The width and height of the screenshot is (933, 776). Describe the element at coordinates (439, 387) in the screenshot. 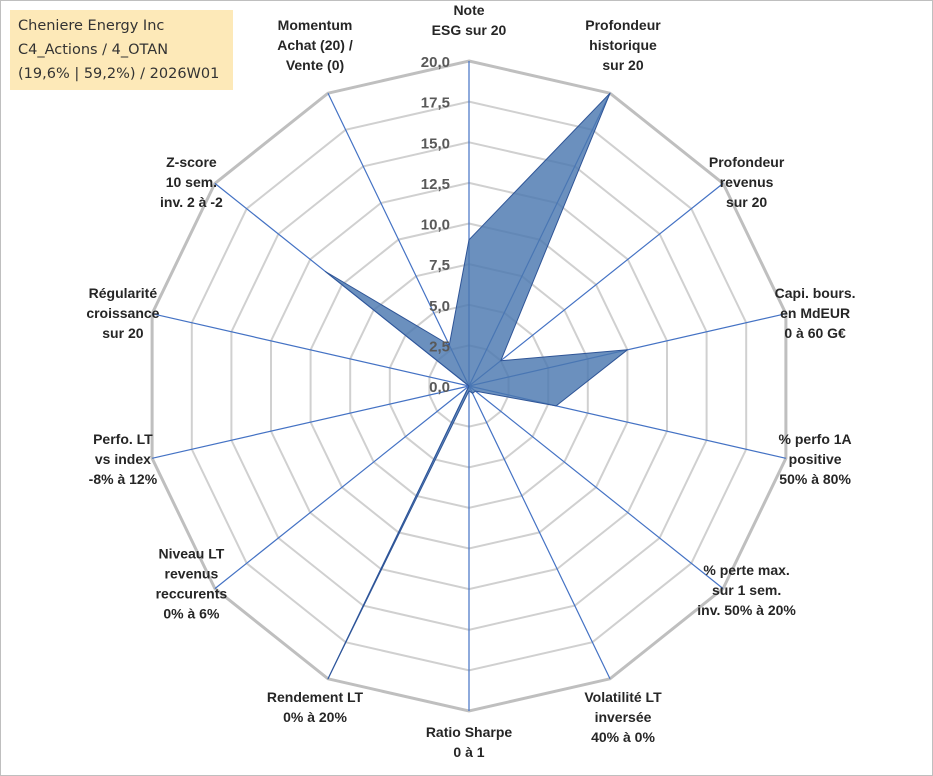

I see `tick-label: 0,0` at that location.